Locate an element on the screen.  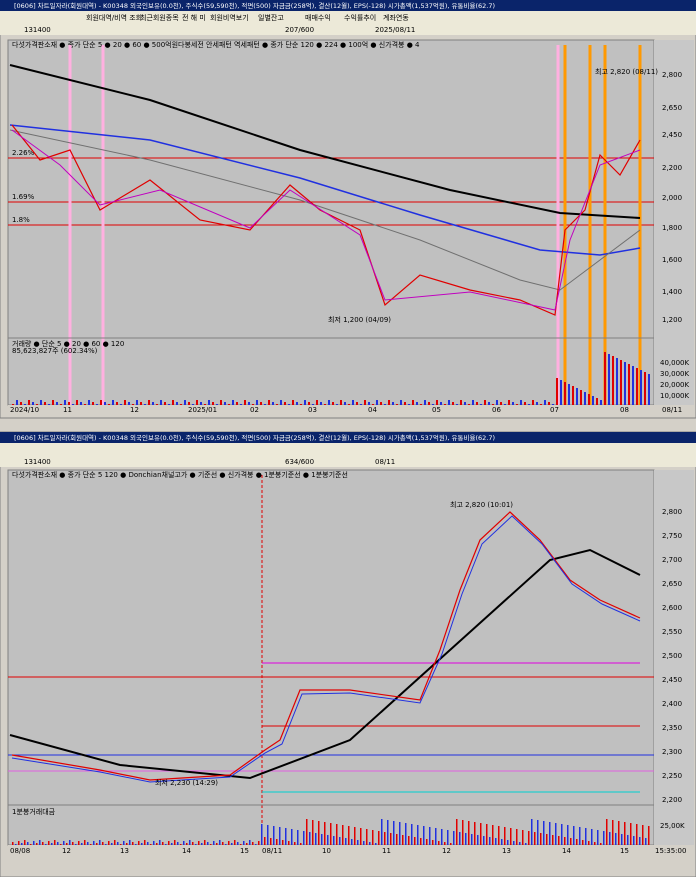
date: 2025/08/11 is located at coordinates (395, 30).